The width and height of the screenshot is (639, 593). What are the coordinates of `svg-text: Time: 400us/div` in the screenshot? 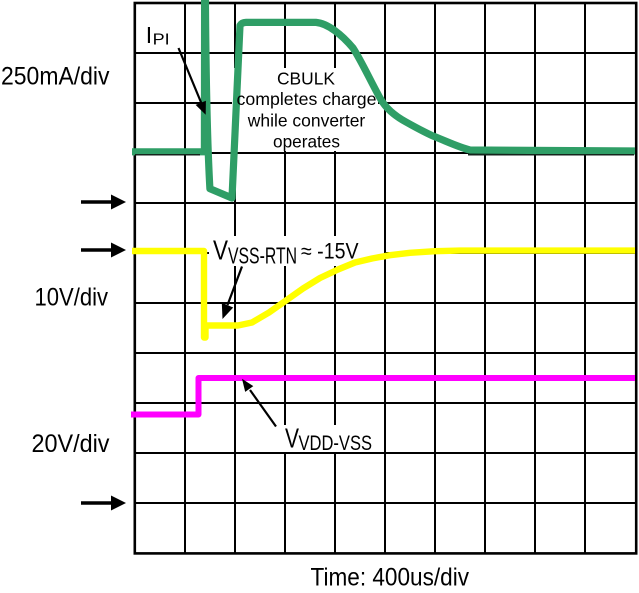 It's located at (390, 578).